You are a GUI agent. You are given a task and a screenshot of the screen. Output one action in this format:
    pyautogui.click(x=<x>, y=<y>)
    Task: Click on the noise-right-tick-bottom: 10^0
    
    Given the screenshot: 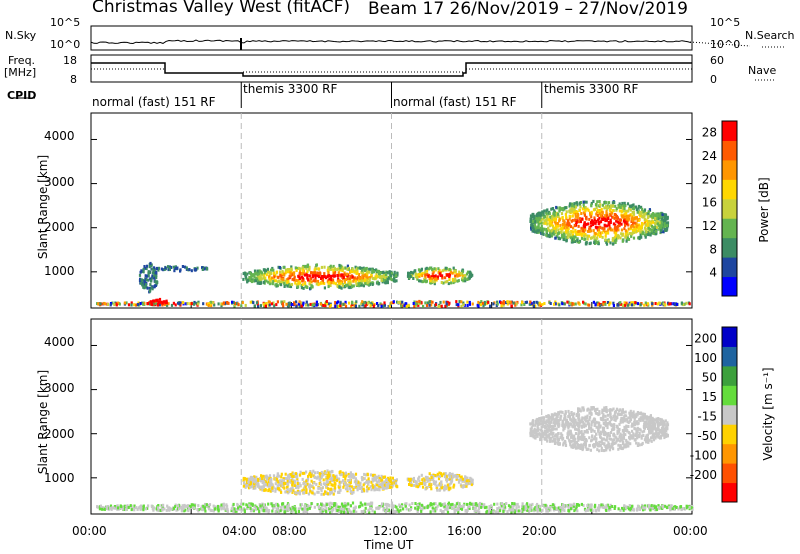 What is the action you would take?
    pyautogui.click(x=725, y=44)
    